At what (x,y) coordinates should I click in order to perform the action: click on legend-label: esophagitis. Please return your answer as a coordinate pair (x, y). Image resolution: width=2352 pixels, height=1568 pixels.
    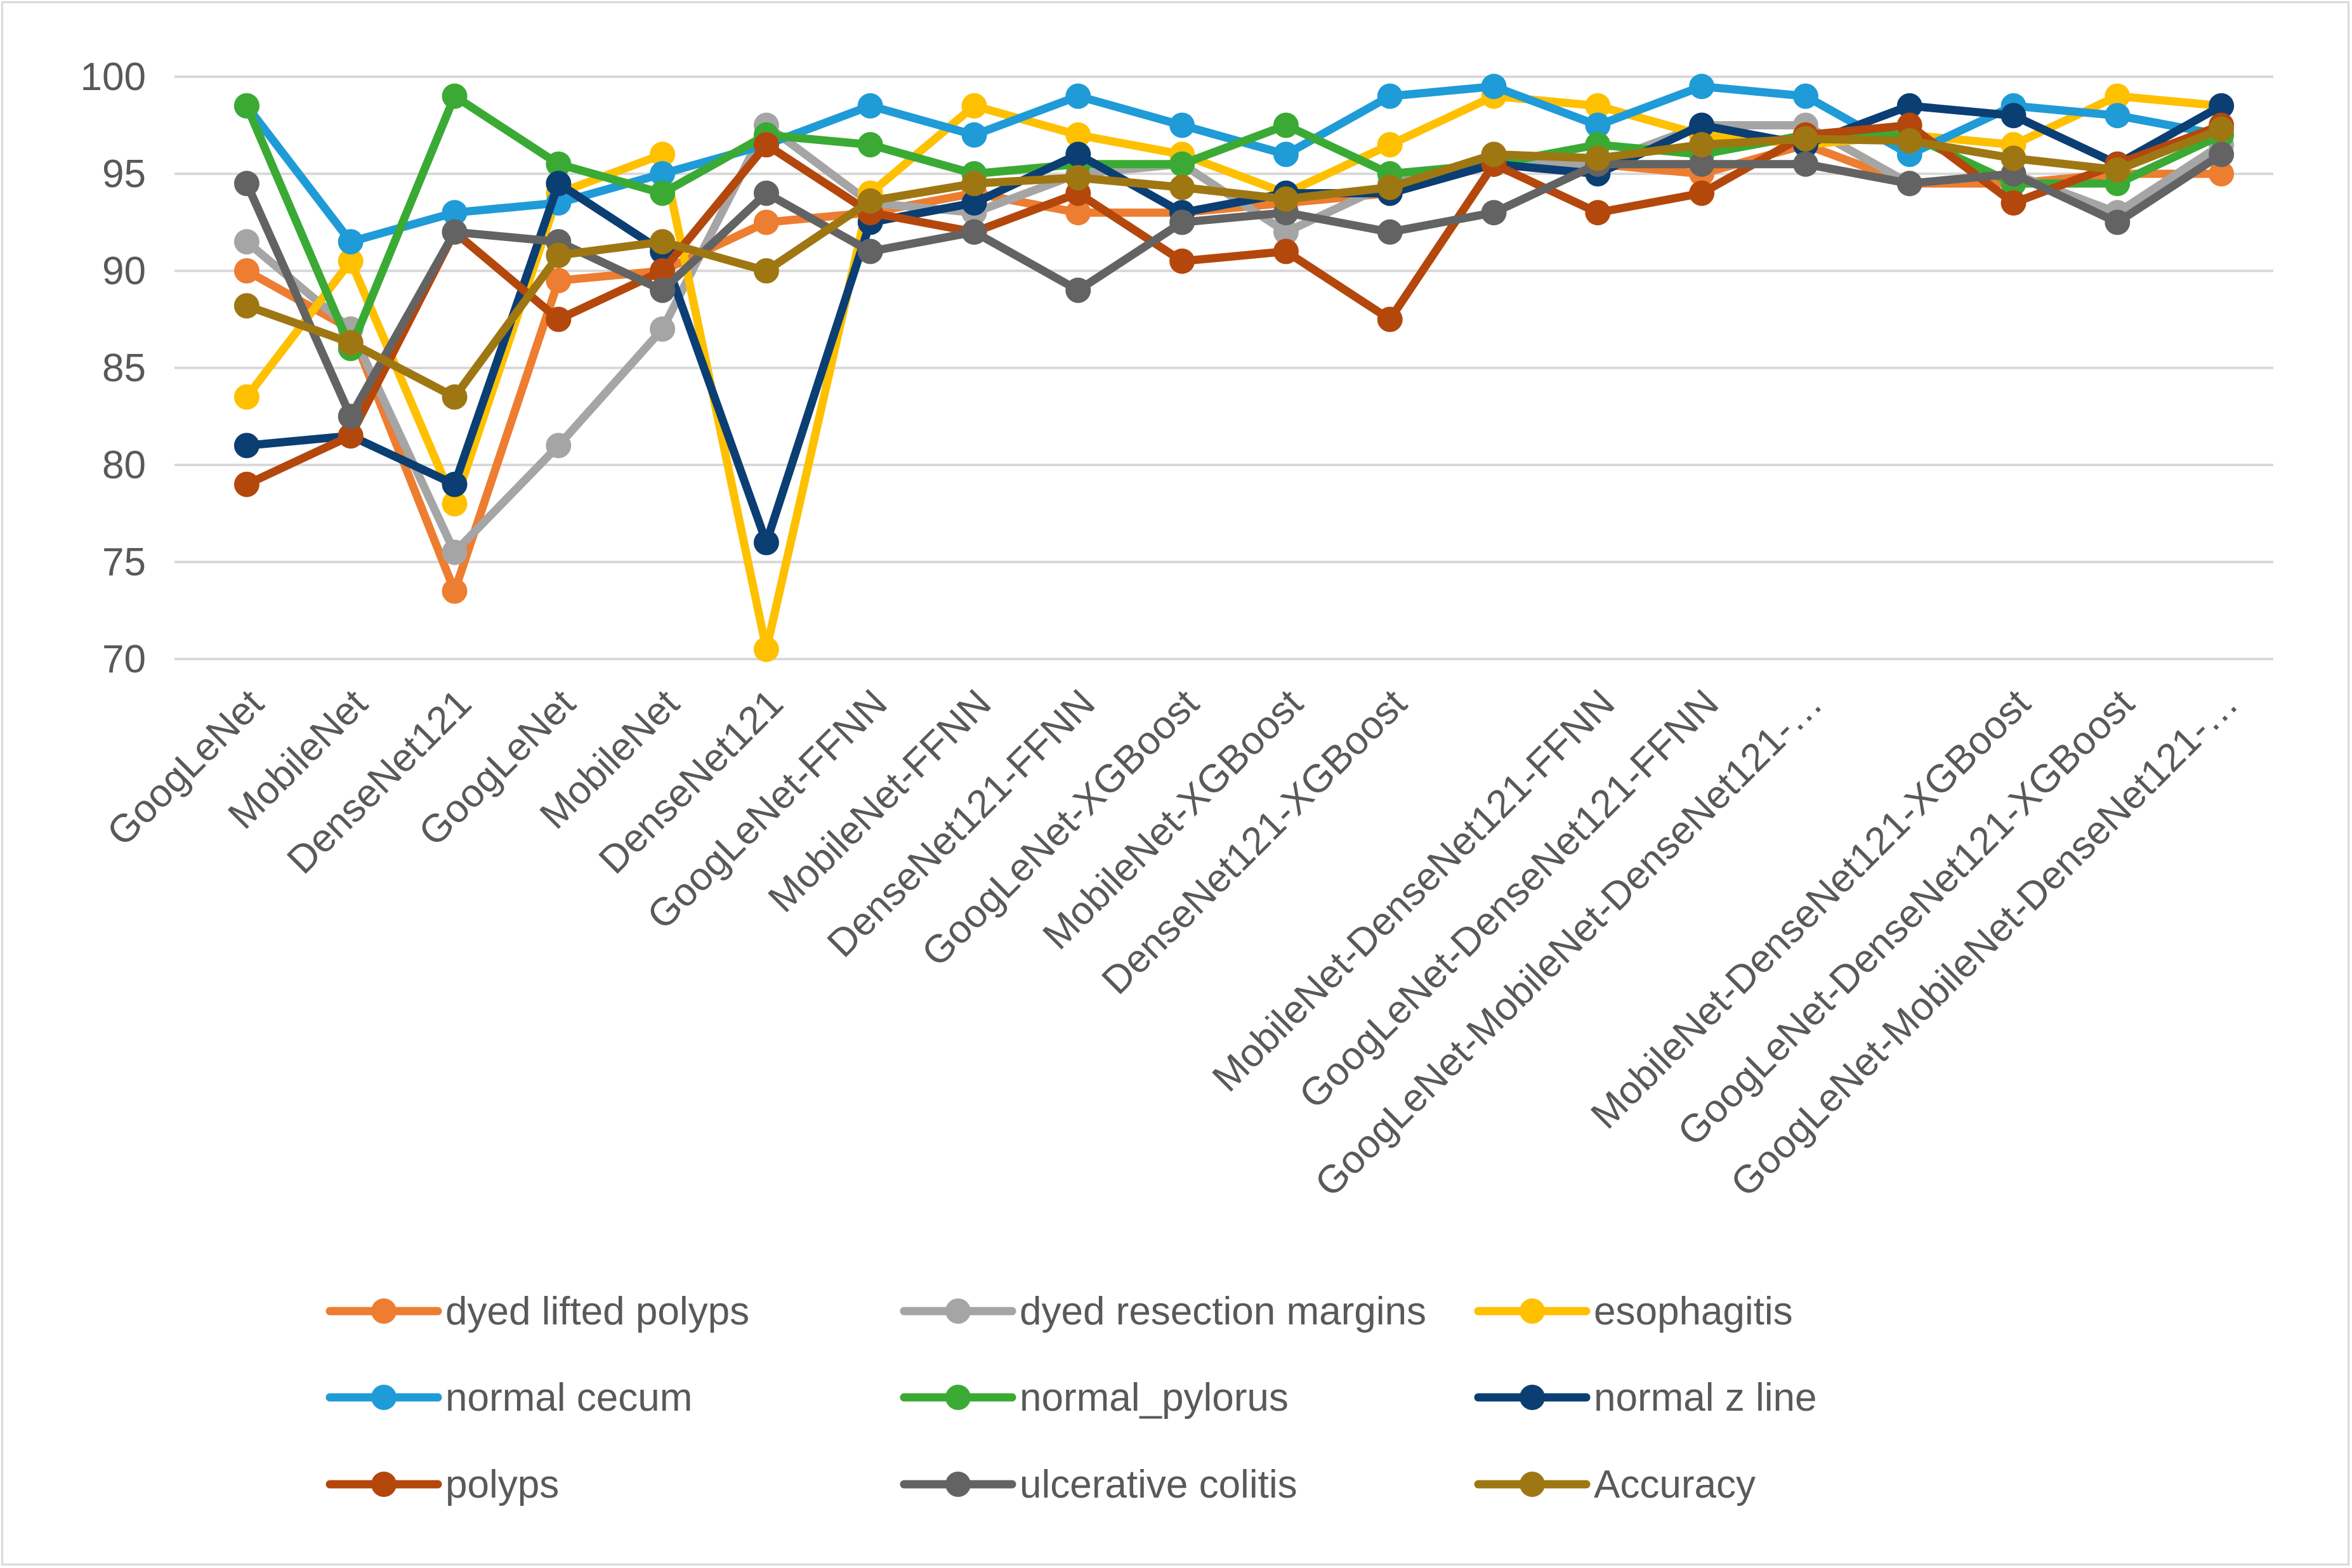
    Looking at the image, I should click on (1693, 1311).